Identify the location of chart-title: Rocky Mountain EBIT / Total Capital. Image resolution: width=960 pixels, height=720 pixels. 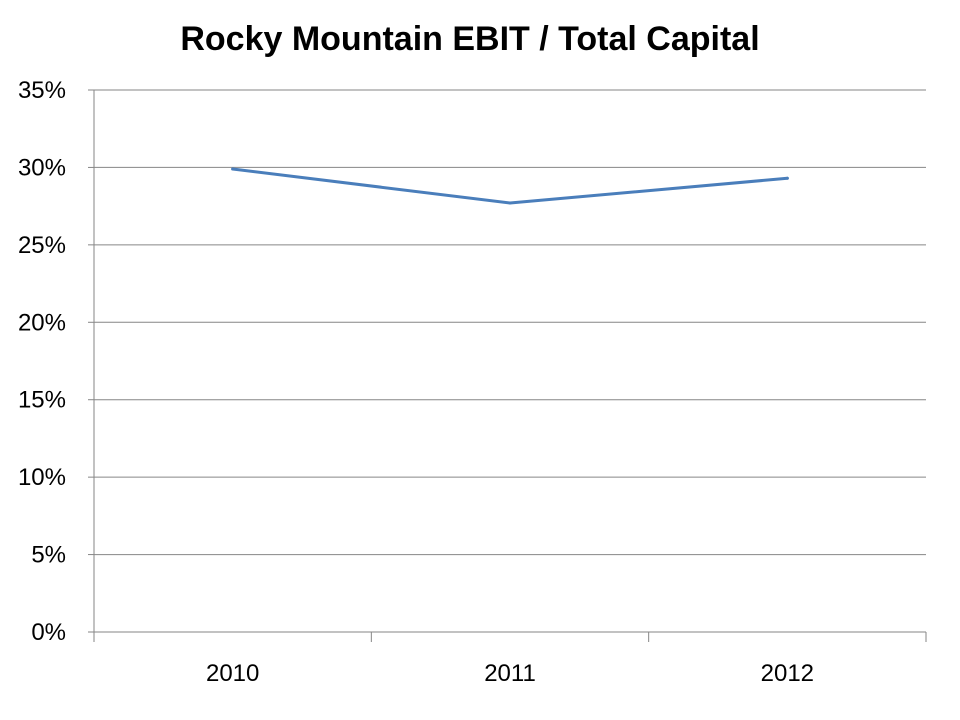
(469, 39).